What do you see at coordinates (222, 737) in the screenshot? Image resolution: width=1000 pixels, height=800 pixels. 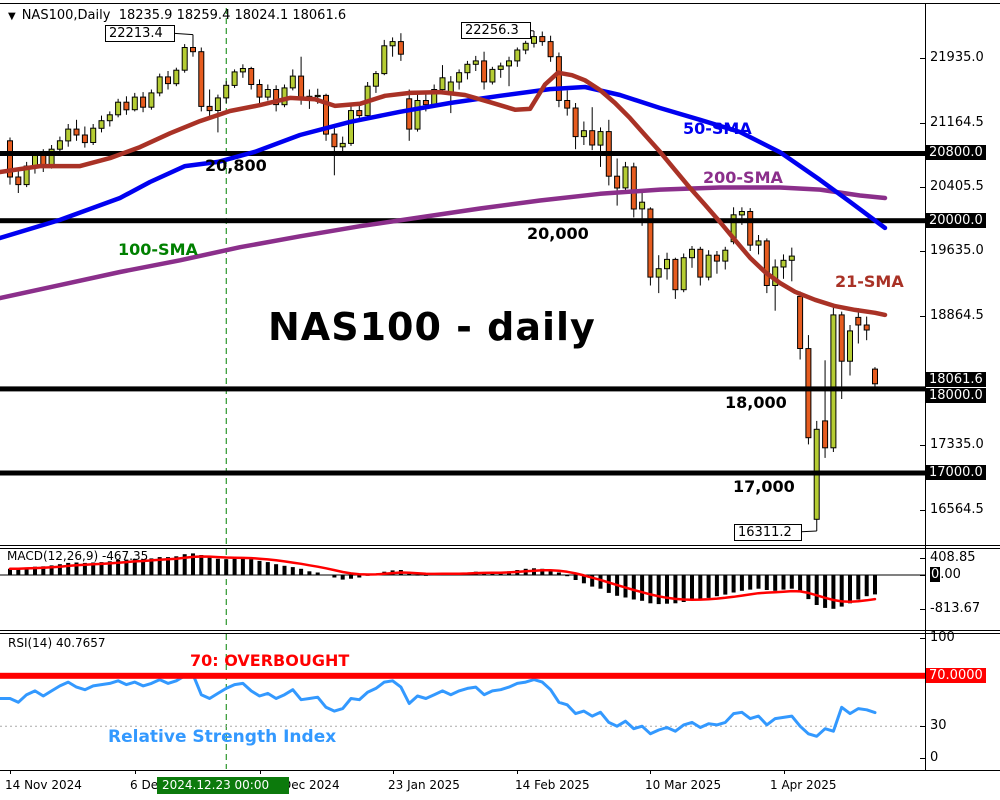 I see `rsi-name-text-label: Relative Strength Index` at bounding box center [222, 737].